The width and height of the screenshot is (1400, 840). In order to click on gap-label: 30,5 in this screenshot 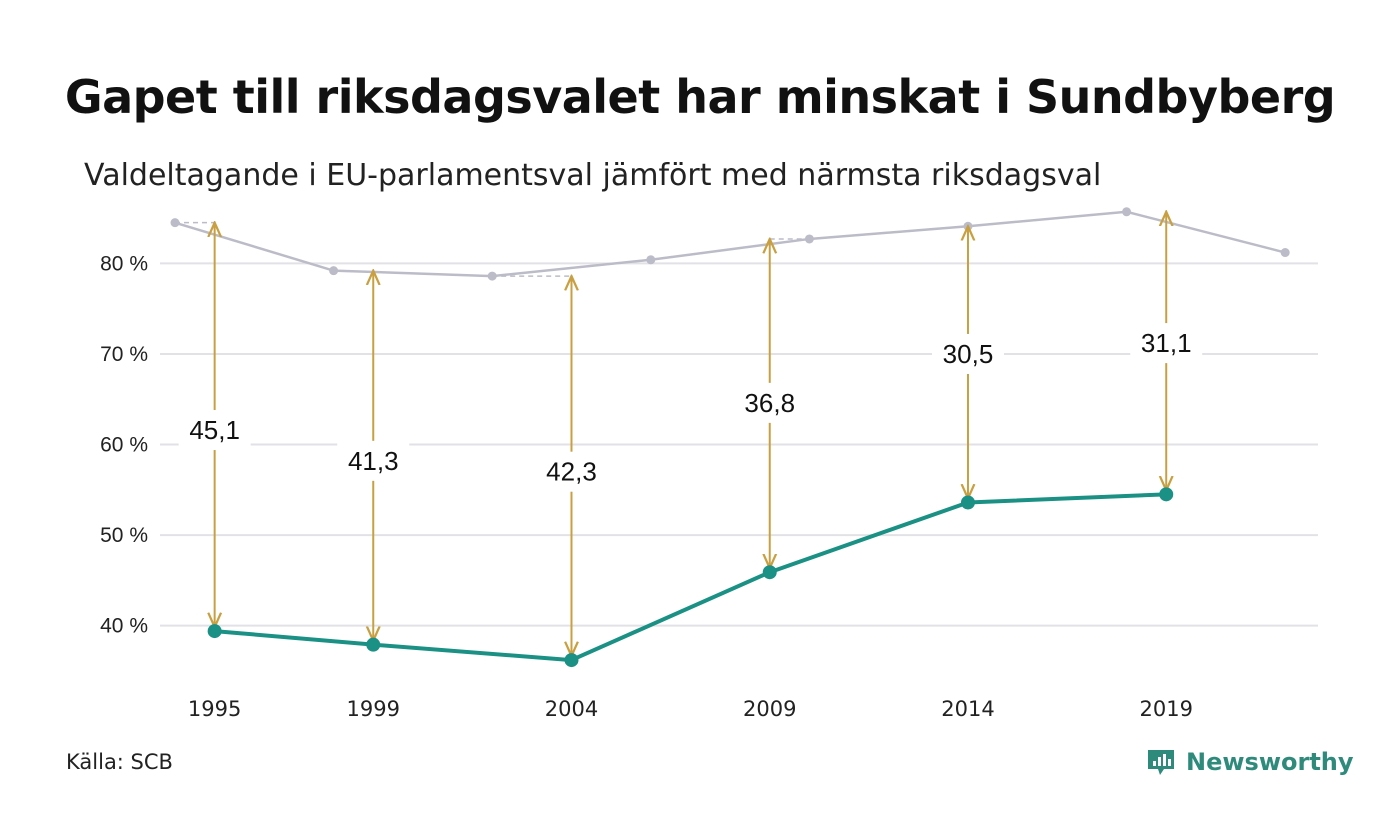, I will do `click(968, 354)`.